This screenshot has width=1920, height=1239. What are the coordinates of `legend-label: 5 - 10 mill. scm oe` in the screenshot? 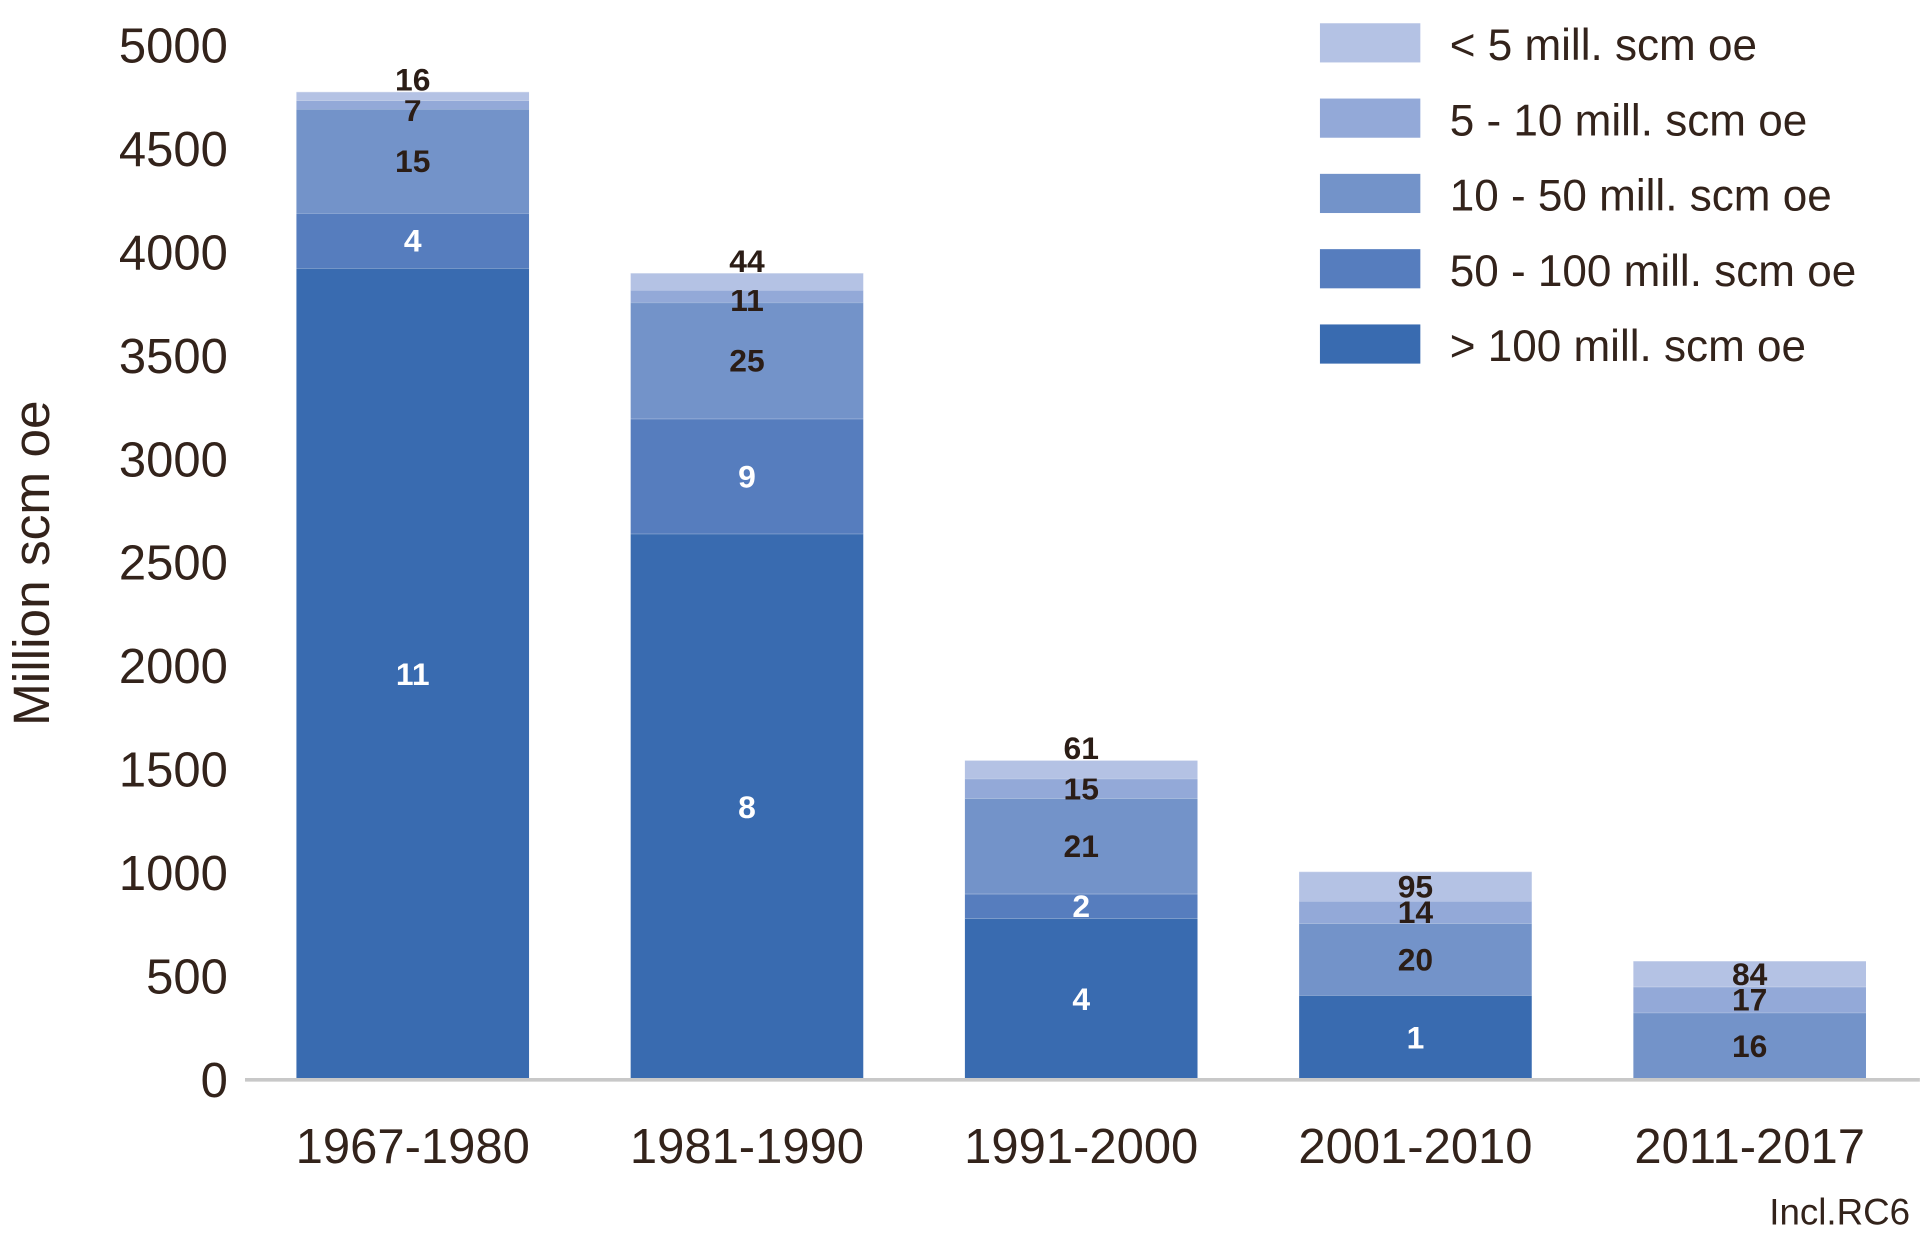 It's located at (1629, 120).